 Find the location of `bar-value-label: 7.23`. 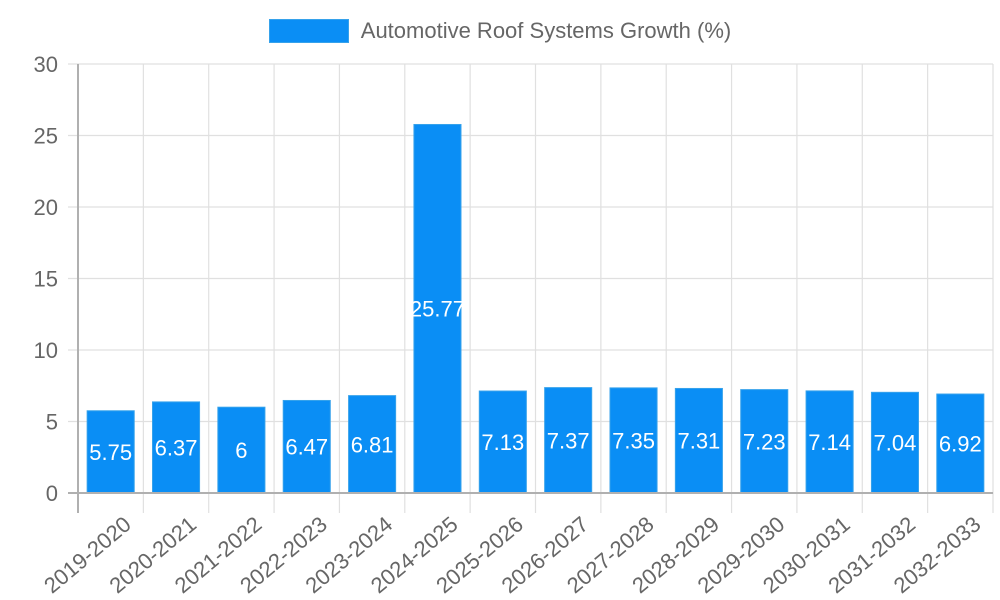

bar-value-label: 7.23 is located at coordinates (764, 441).